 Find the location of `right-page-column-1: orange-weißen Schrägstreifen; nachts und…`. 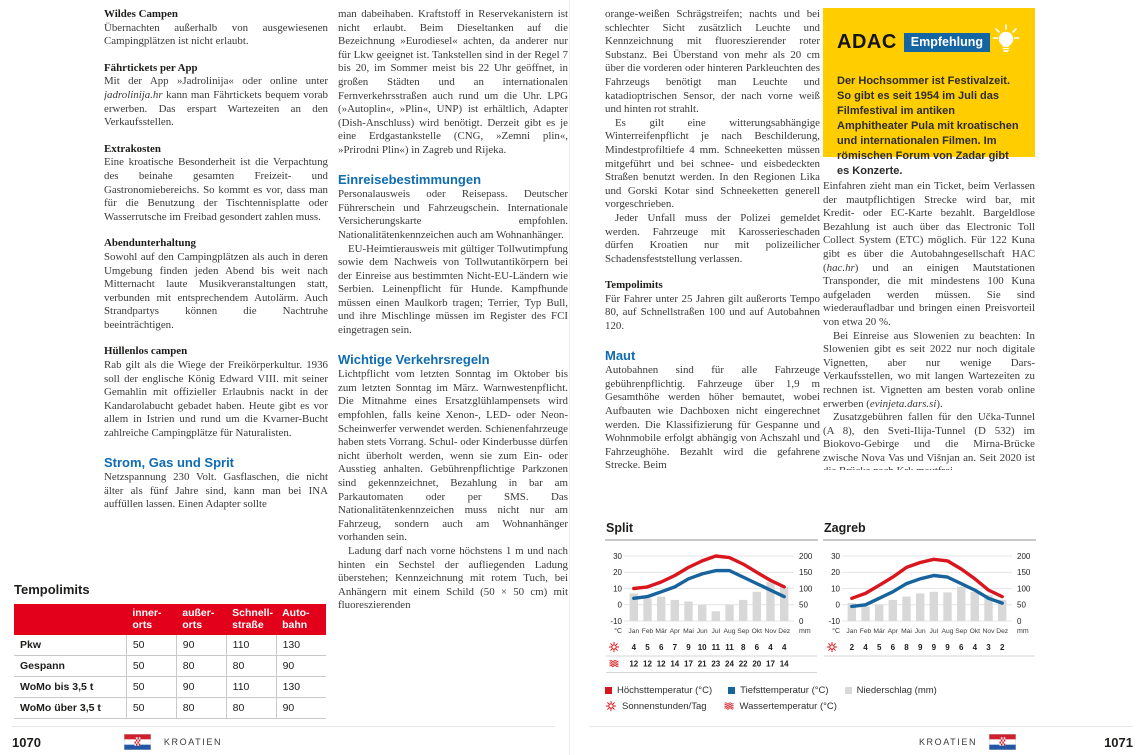

right-page-column-1: orange-weißen Schrägstreifen; nachts und… is located at coordinates (712, 260).